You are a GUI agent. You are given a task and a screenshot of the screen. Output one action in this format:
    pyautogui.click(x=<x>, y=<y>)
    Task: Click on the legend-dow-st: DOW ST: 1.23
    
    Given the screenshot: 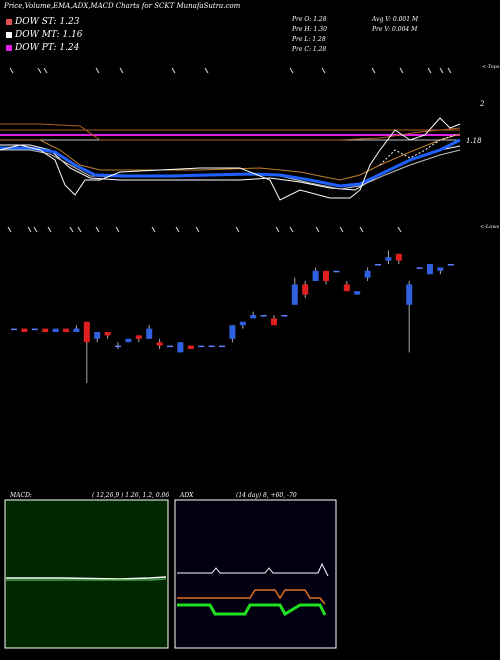 What is the action you would take?
    pyautogui.click(x=43, y=22)
    